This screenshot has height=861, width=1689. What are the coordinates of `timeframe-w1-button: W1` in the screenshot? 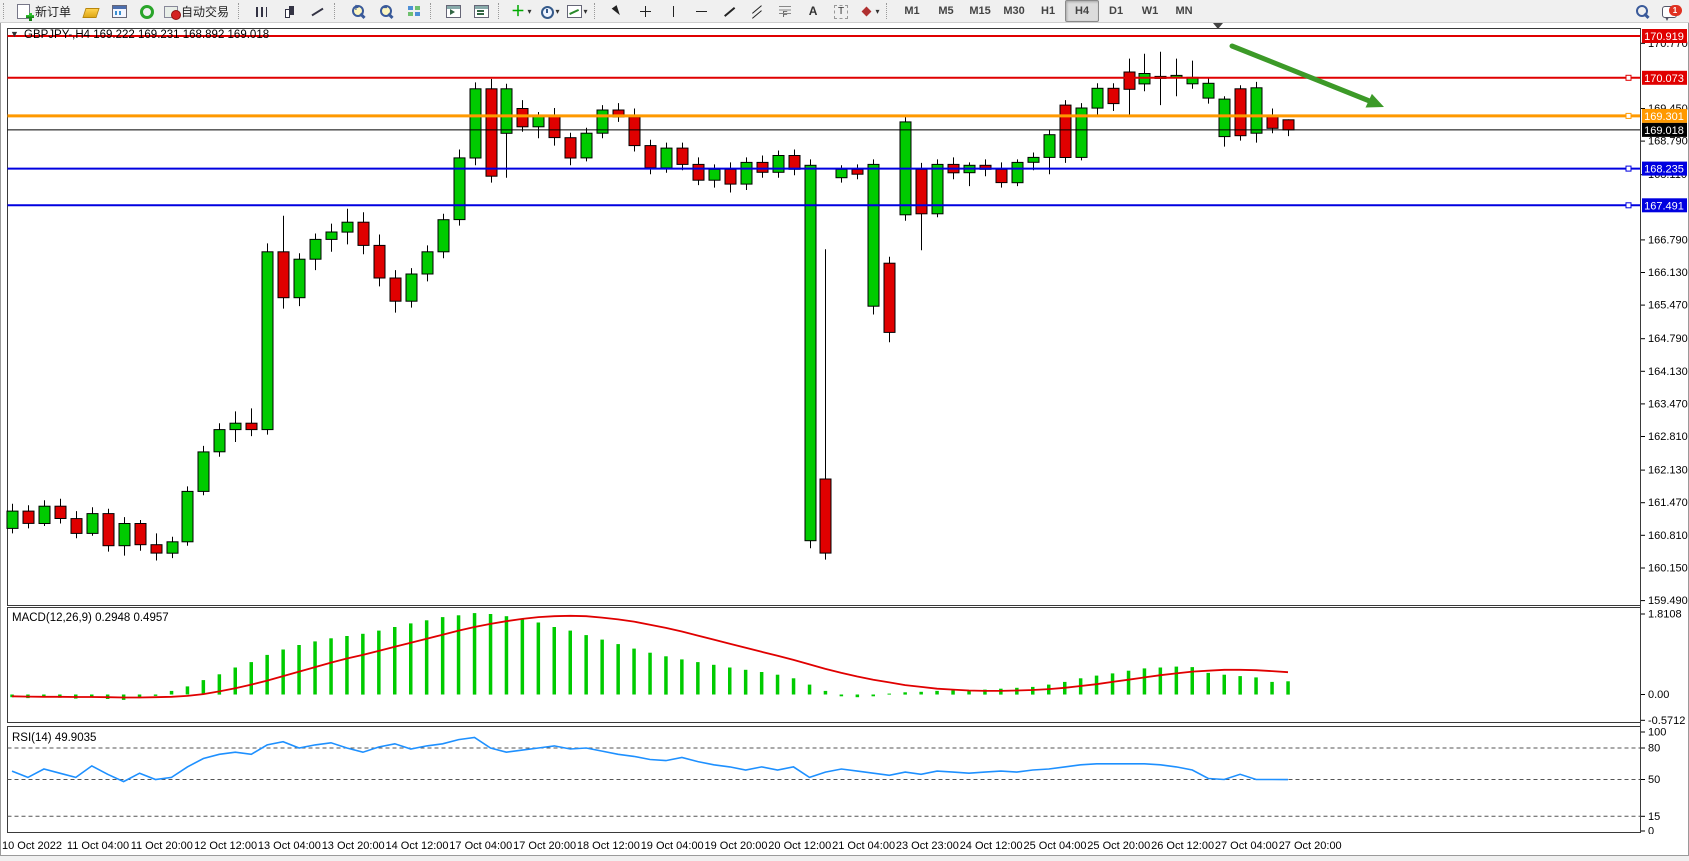 It's located at (1150, 11).